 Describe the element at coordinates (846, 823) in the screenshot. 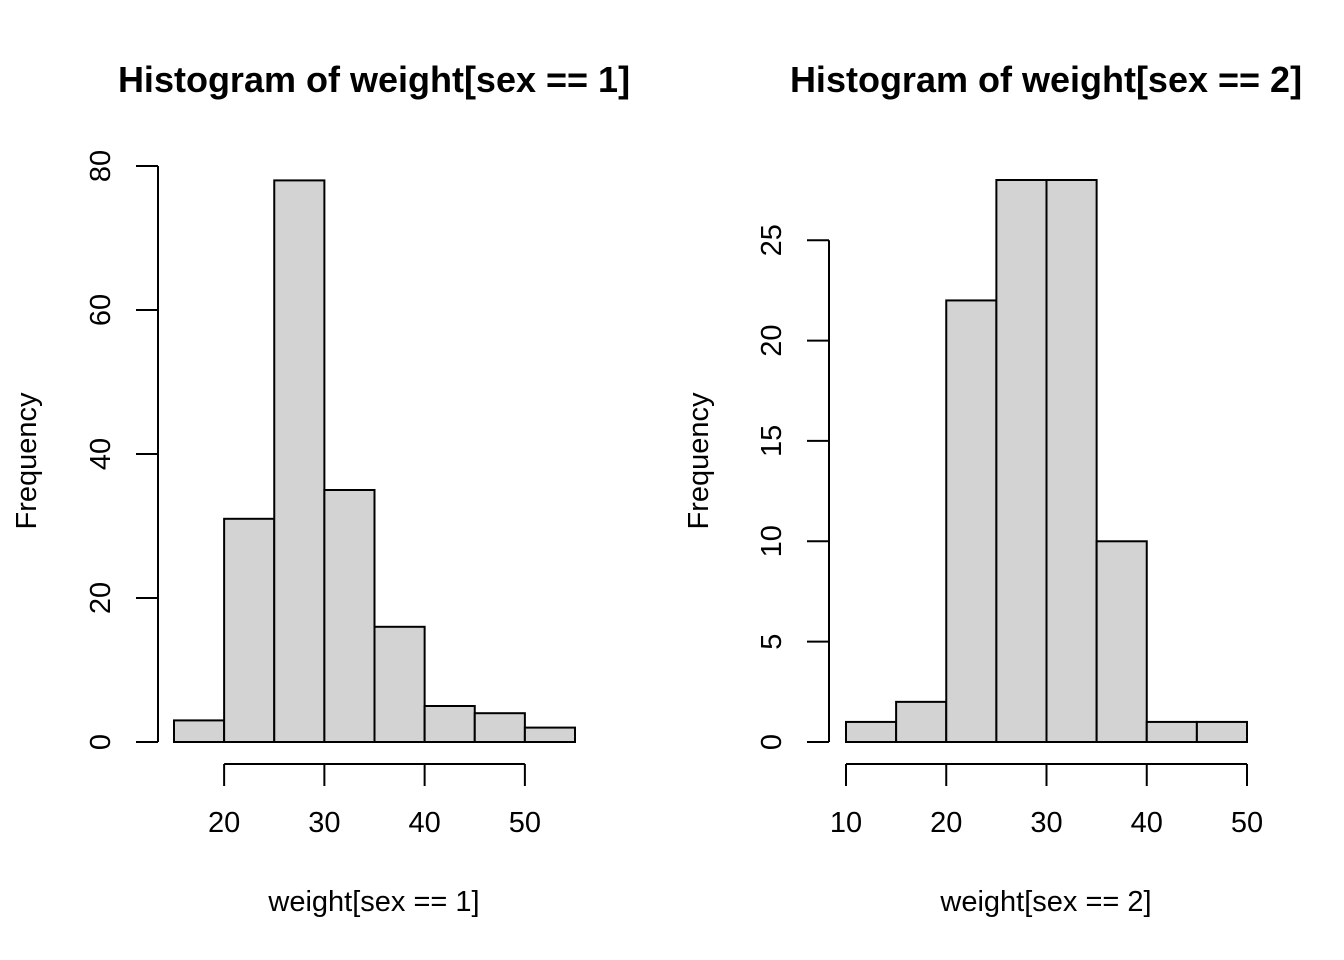

I see `x-tick-label: 10` at that location.